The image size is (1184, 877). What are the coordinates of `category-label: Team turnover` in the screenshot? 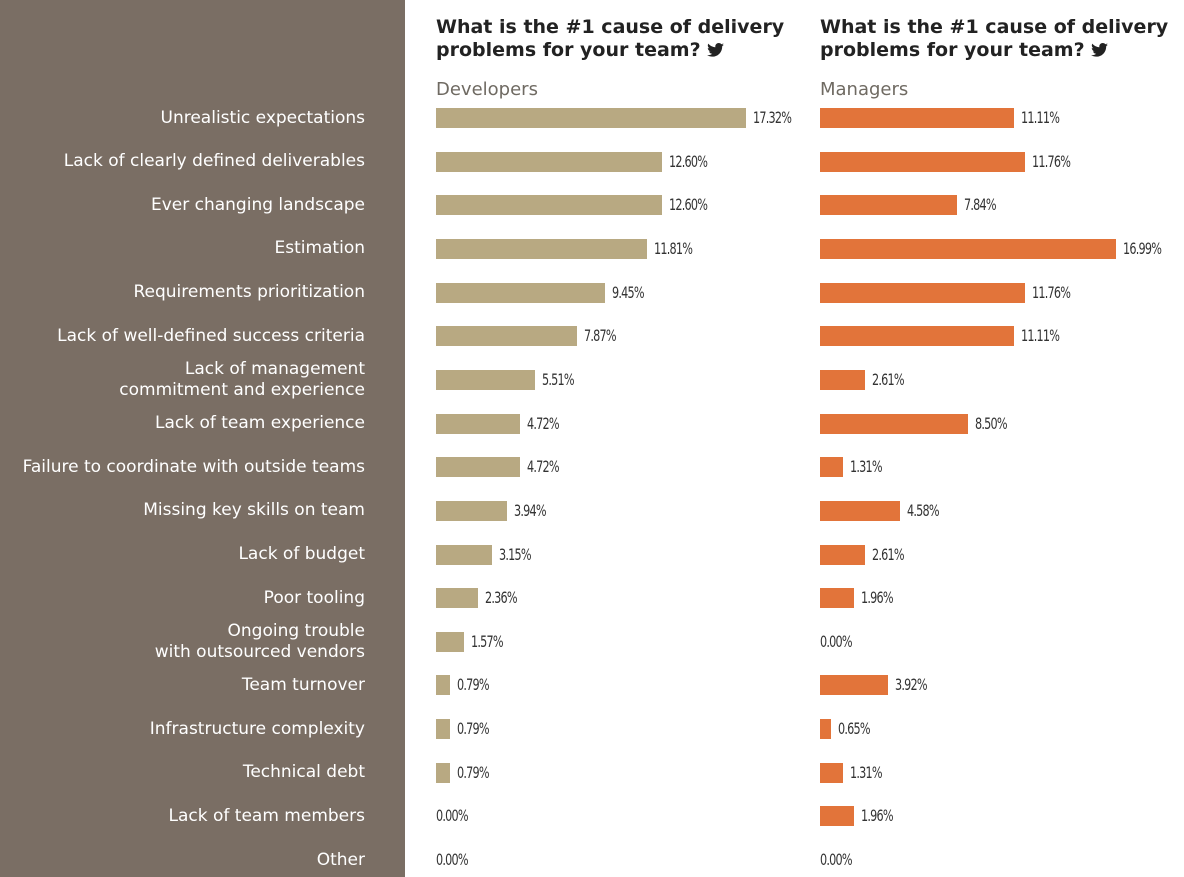 It's located at (303, 684).